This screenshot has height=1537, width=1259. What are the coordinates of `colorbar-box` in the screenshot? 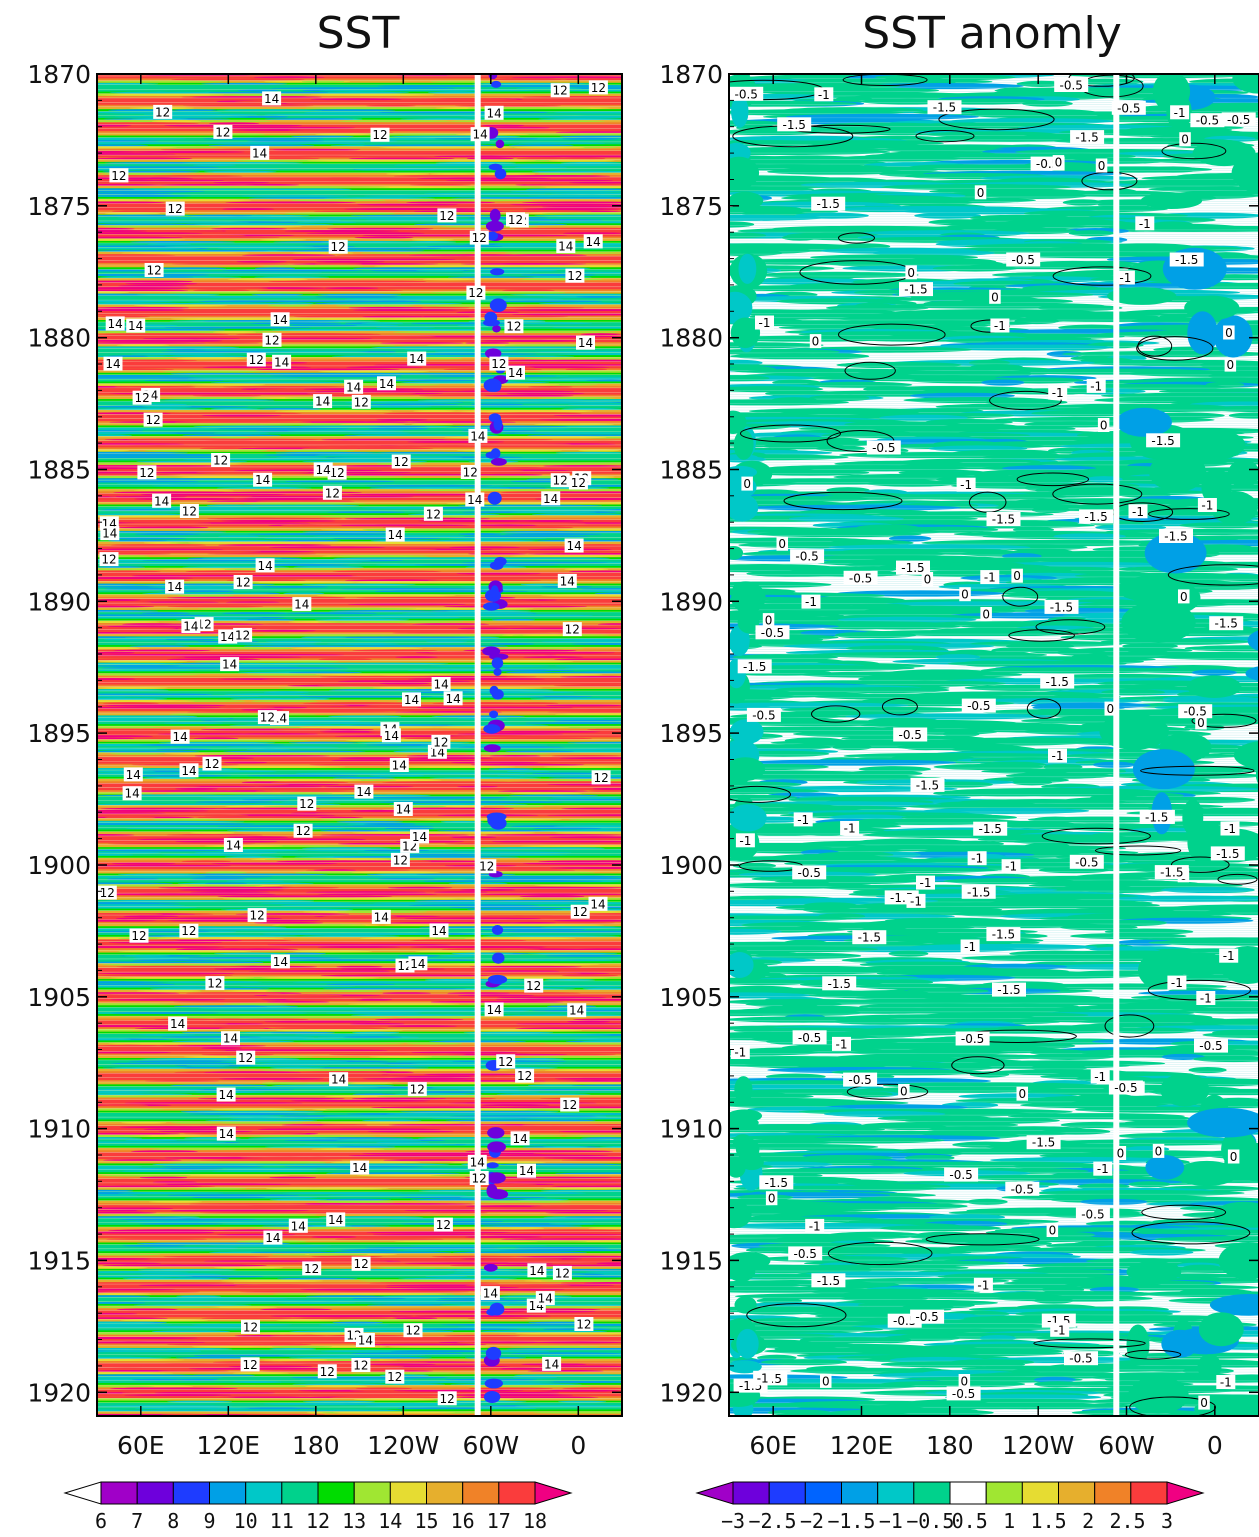 It's located at (228, 1493).